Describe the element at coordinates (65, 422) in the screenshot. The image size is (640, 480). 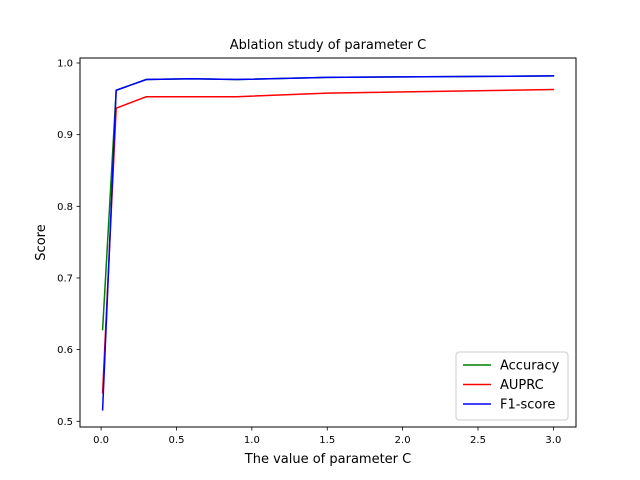
I see `y-tick-label: 0.5` at that location.